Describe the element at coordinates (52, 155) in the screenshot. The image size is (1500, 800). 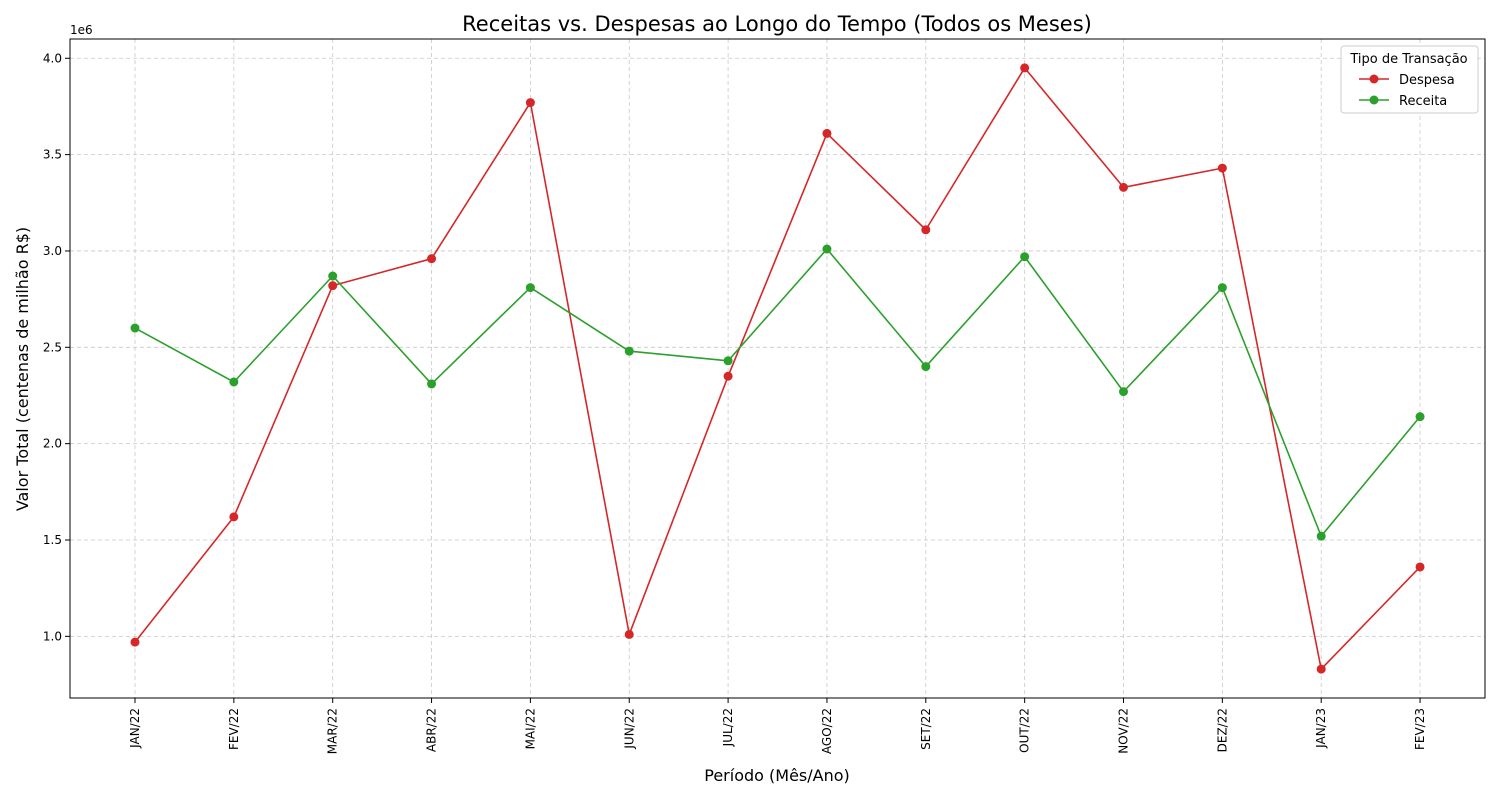
I see `y-tick-label: 3.5` at that location.